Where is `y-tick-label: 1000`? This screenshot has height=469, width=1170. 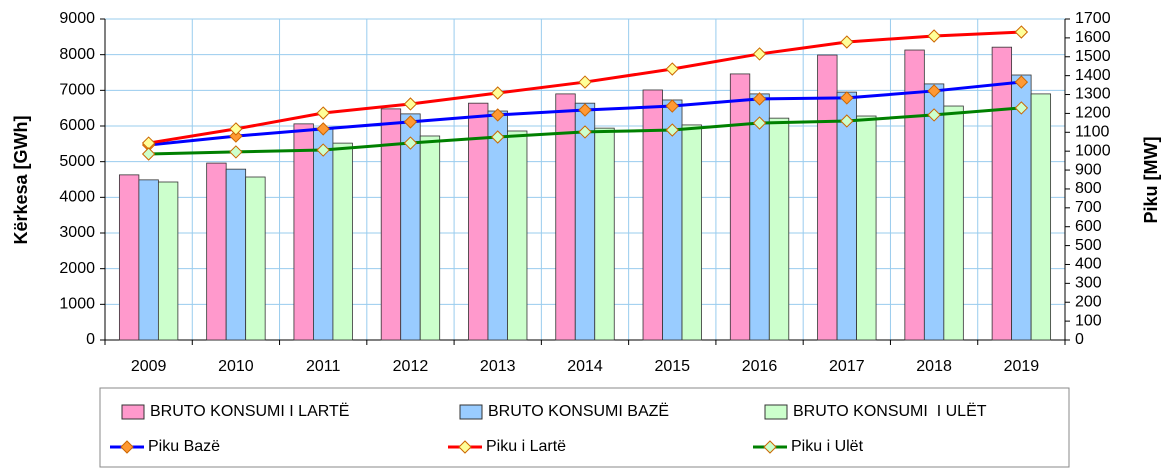 y-tick-label: 1000 is located at coordinates (77, 304).